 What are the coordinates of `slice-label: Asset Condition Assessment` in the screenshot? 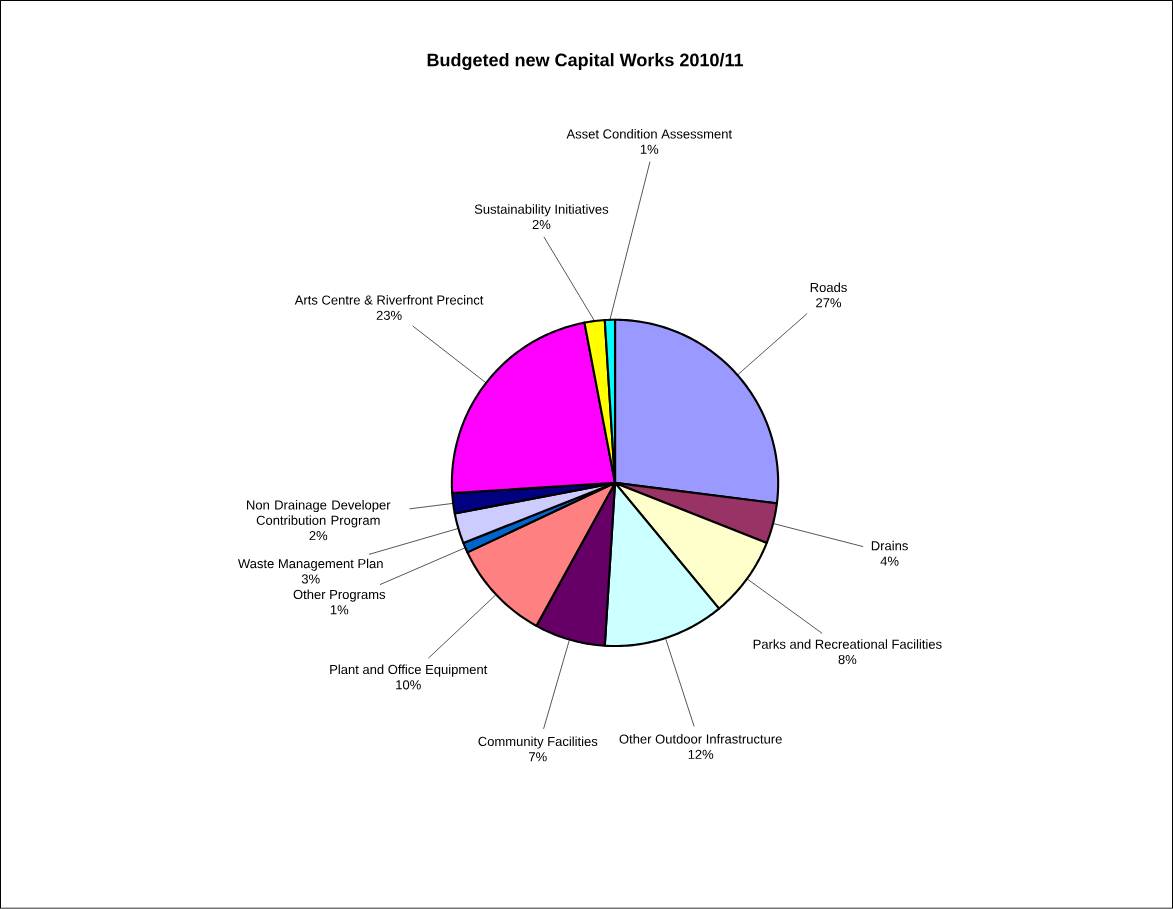 It's located at (649, 134).